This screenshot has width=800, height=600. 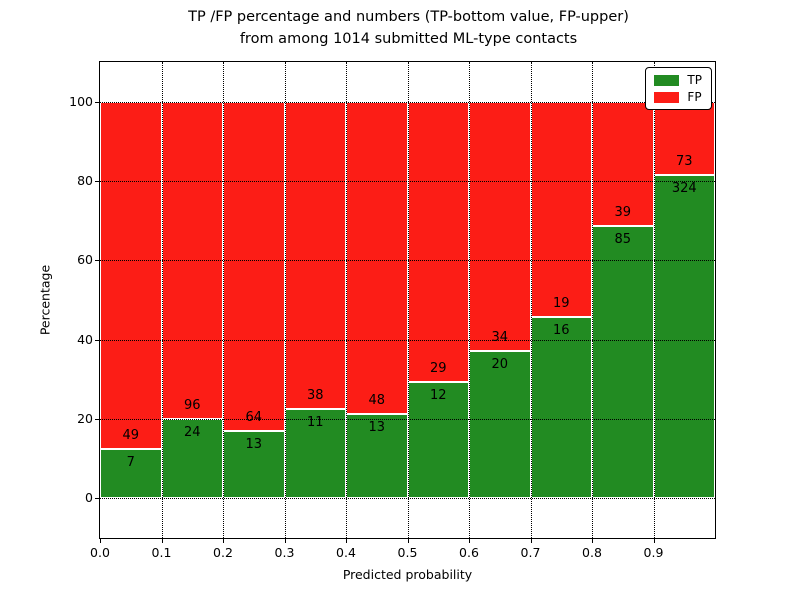 I want to click on bar-label-tp: 20, so click(x=500, y=365).